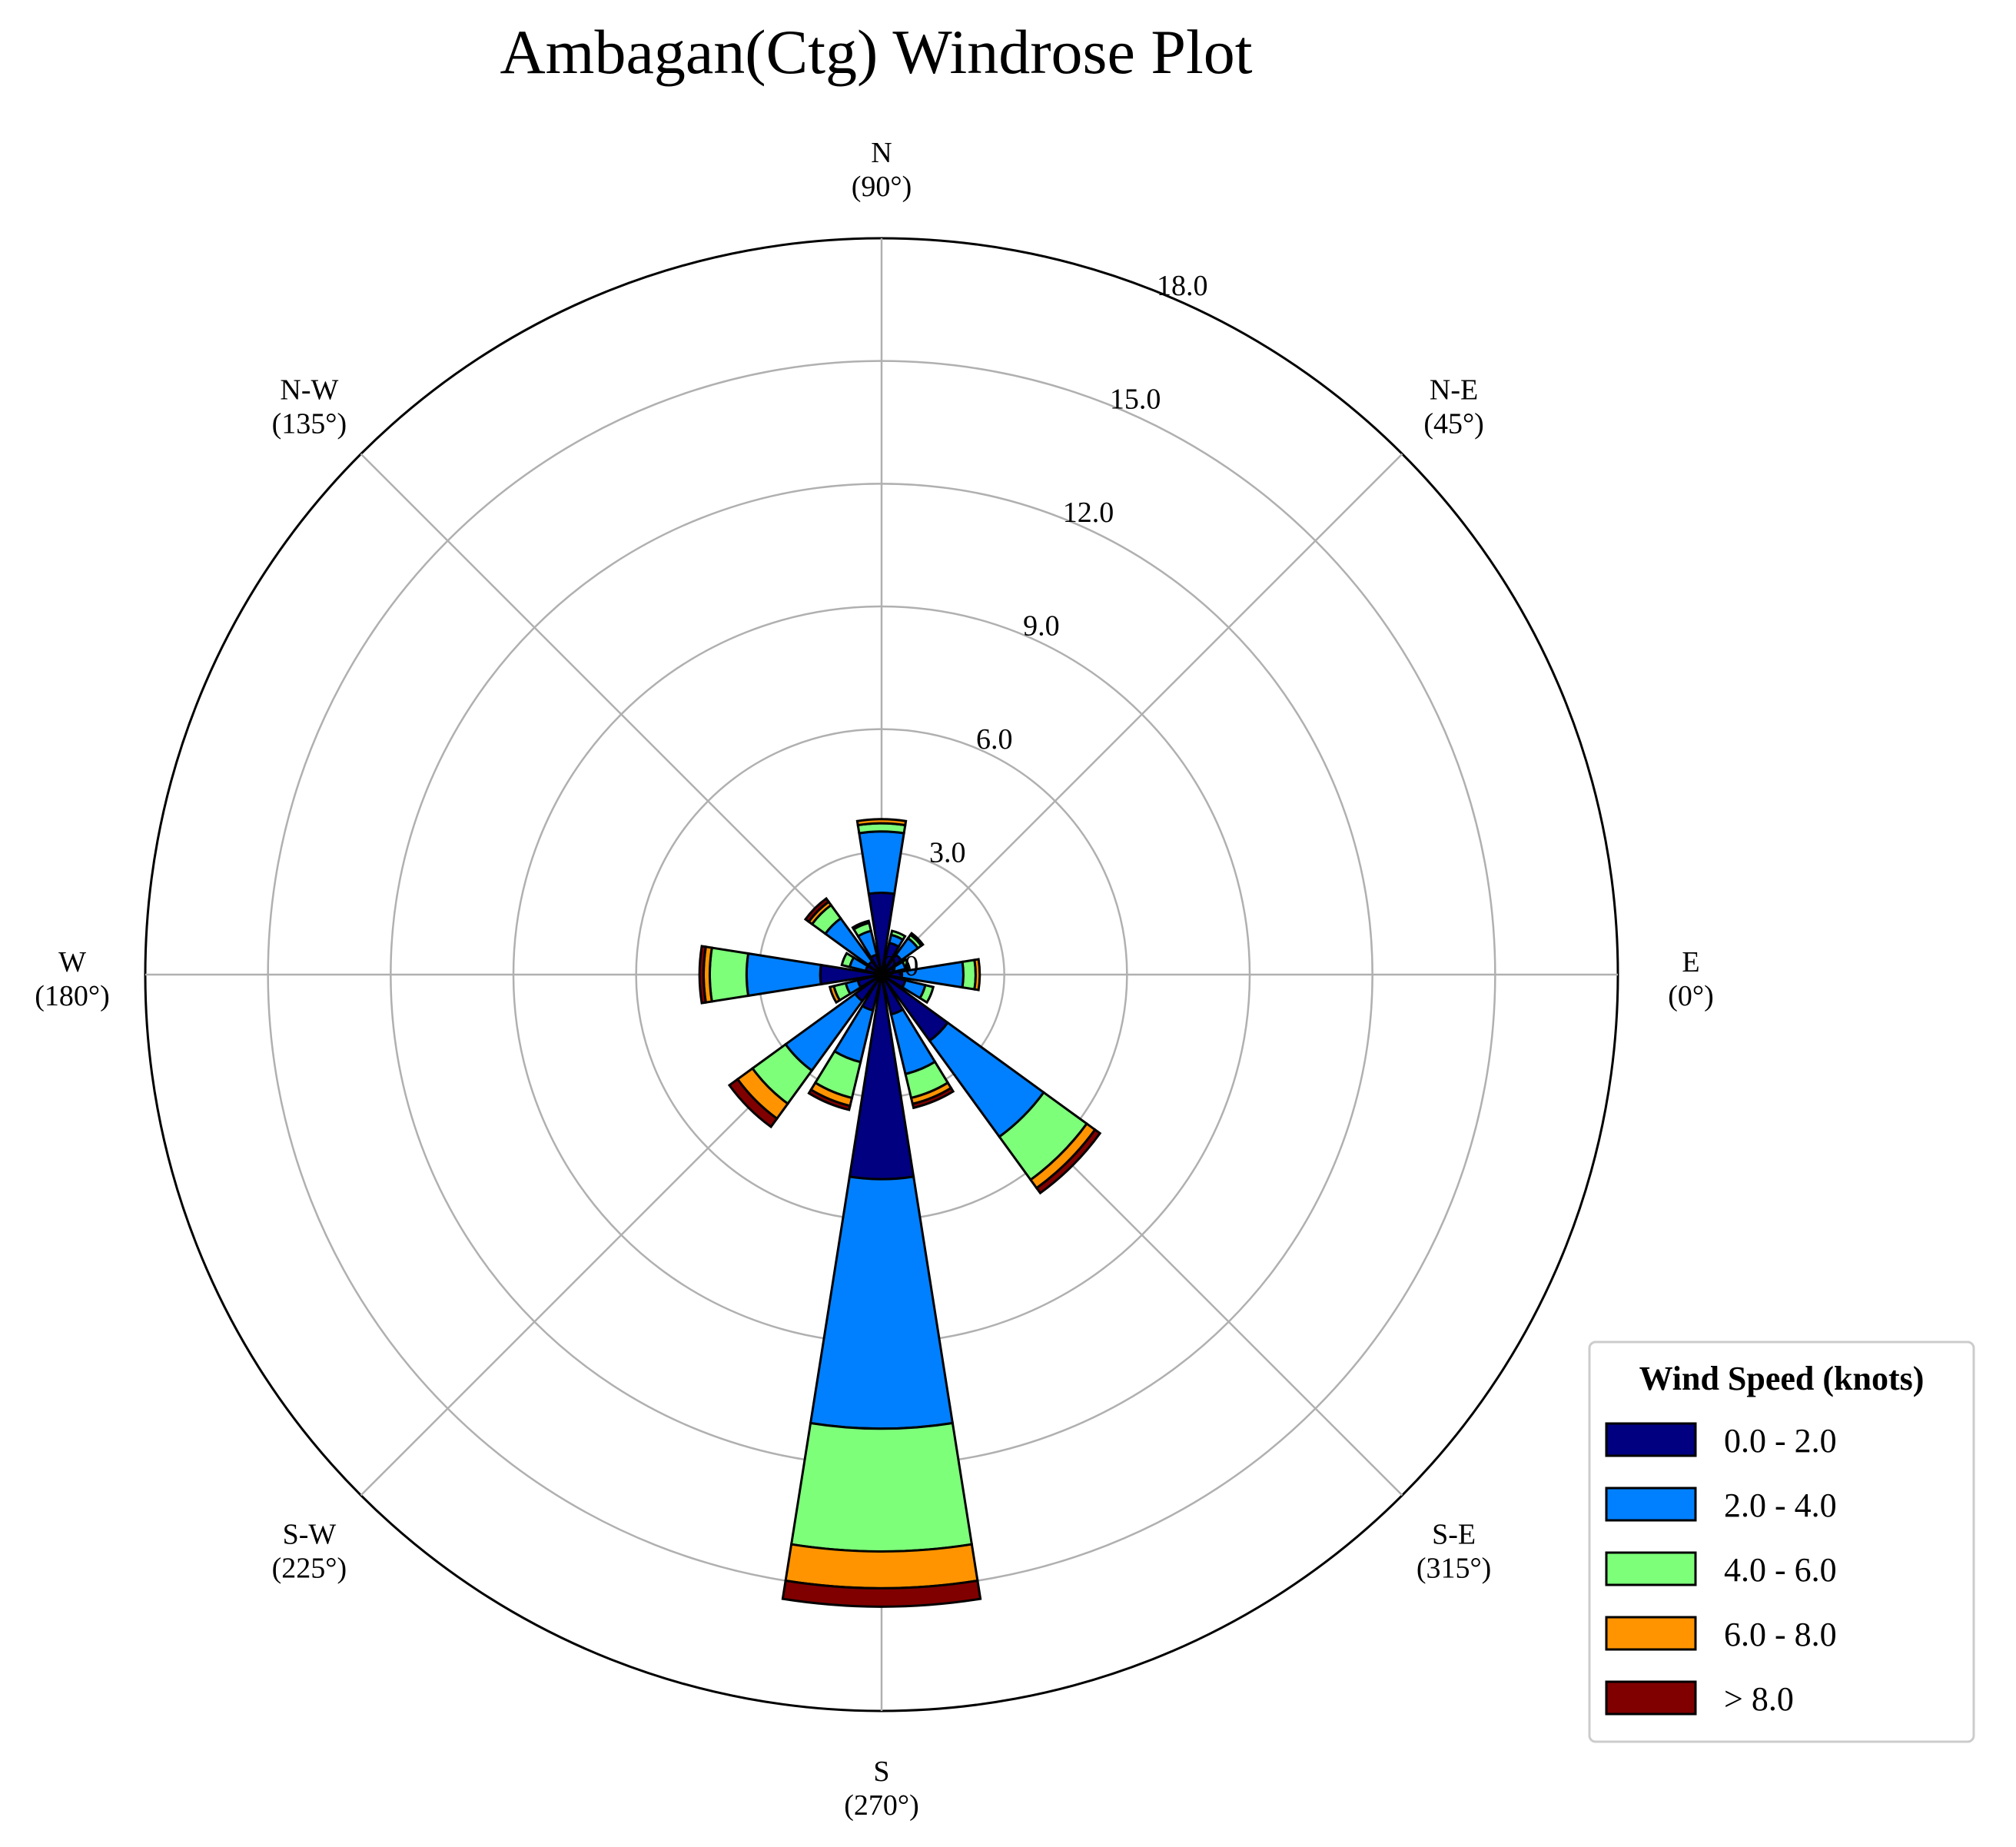 This screenshot has height=1847, width=2016. I want to click on radial-tick-labels: 0.0 3.0 6.0 9.0 12.0 15.0 18.0, so click(1045, 626).